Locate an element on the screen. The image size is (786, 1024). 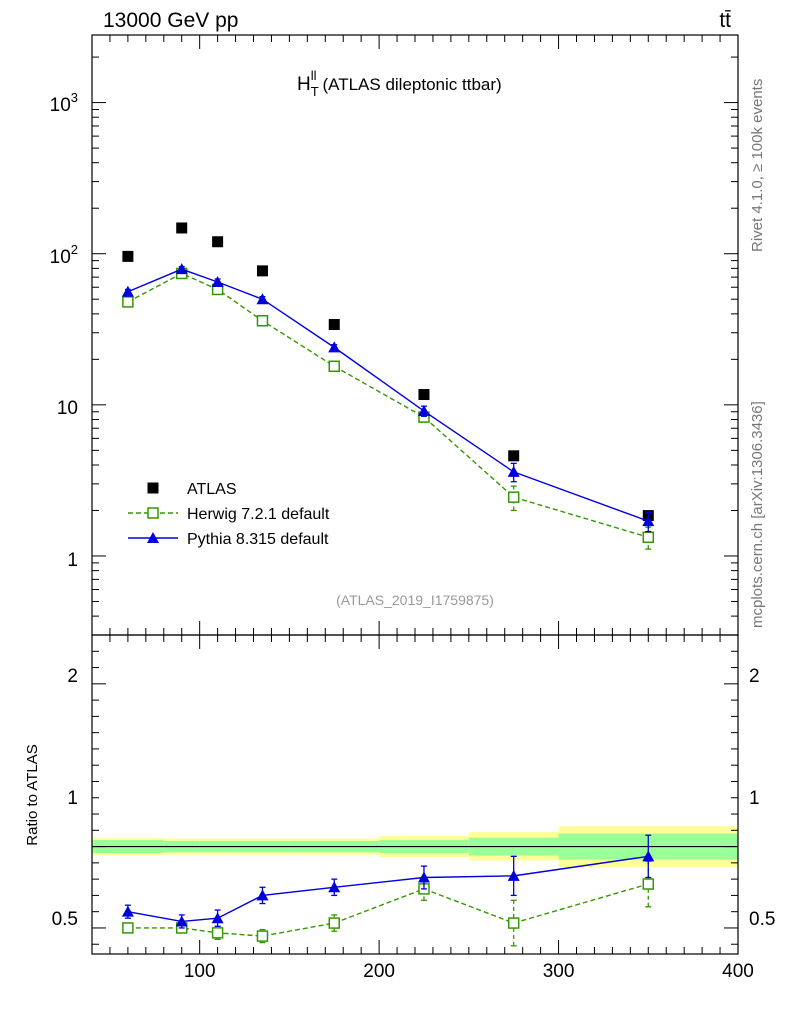
legend-marker-pythia is located at coordinates (153, 537).